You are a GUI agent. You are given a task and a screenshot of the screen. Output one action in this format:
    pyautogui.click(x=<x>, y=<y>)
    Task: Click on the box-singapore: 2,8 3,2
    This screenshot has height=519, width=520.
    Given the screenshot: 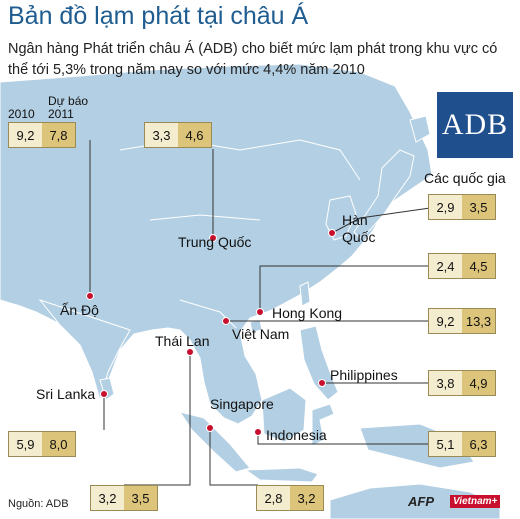 What is the action you would take?
    pyautogui.click(x=290, y=498)
    